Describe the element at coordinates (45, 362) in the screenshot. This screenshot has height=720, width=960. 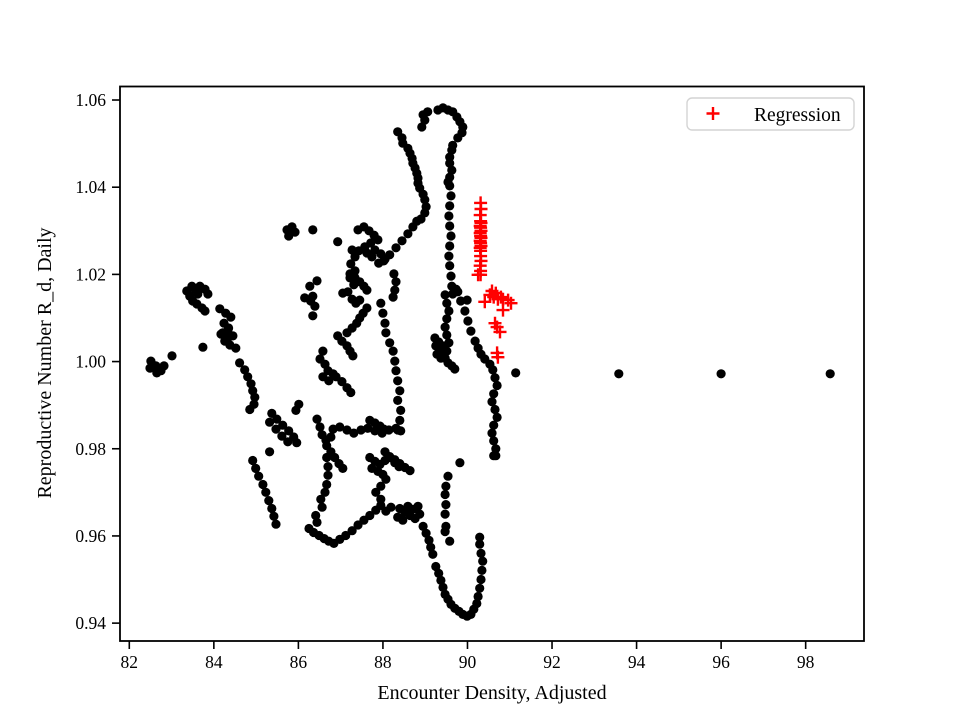
I see `y-axis-label: Reproductive Number R_d, Daily` at that location.